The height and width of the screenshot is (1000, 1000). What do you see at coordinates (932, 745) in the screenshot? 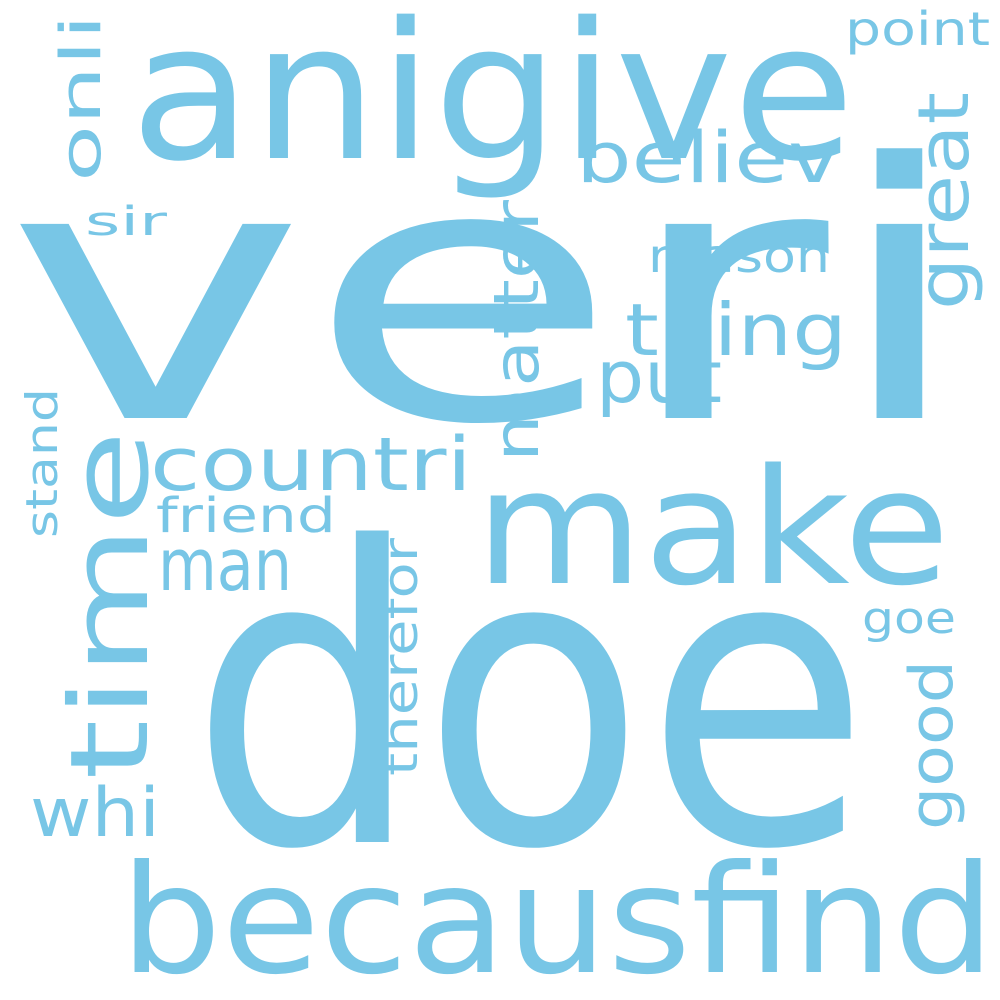
I see `word-good: good` at bounding box center [932, 745].